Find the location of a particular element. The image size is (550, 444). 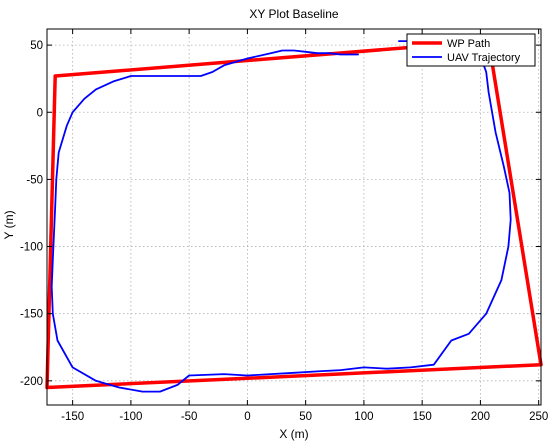

legend-label: UAV Trajectory is located at coordinates (484, 58).